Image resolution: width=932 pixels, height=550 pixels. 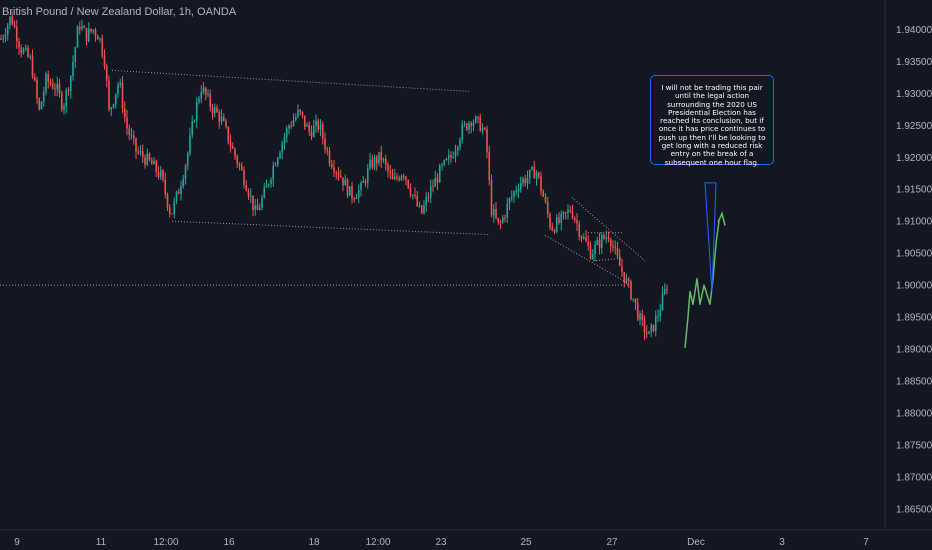 What do you see at coordinates (914, 509) in the screenshot?
I see `y-tick-label: 1.86500` at bounding box center [914, 509].